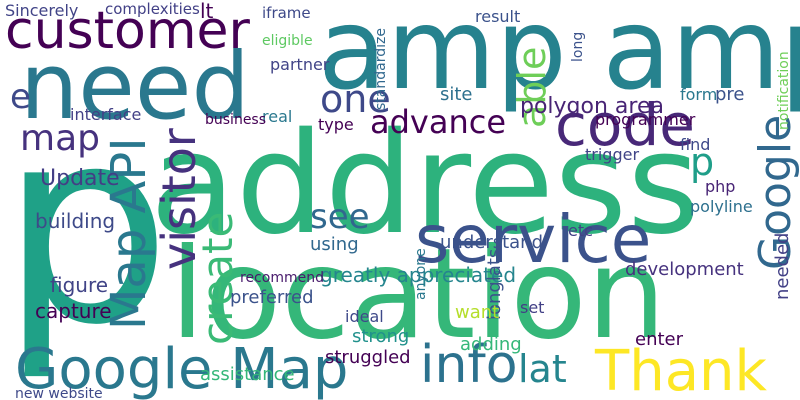 The width and height of the screenshot is (800, 400). Describe the element at coordinates (80, 178) in the screenshot. I see `cloud-word: Update` at that location.